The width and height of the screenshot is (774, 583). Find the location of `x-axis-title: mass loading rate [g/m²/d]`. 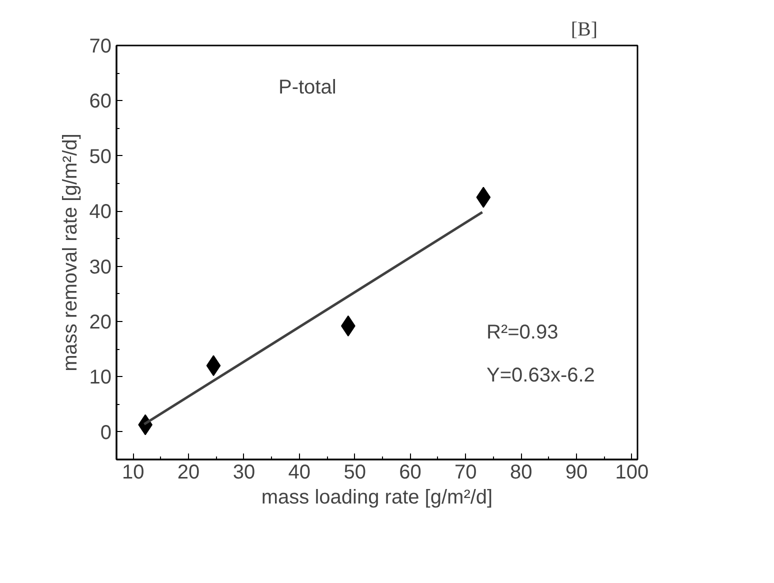

x-axis-title: mass loading rate [g/m²/d] is located at coordinates (377, 497).